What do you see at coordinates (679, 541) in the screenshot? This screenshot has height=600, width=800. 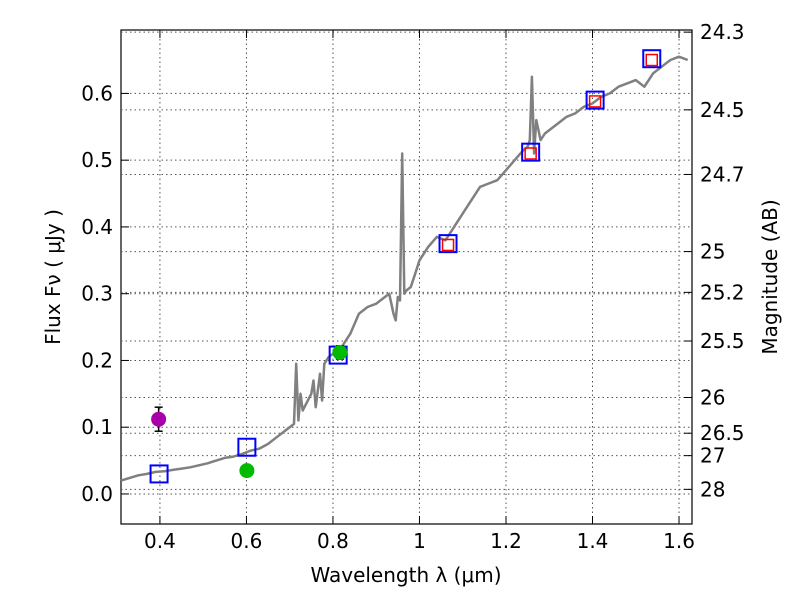 I see `x-tick-label: 1.6` at bounding box center [679, 541].